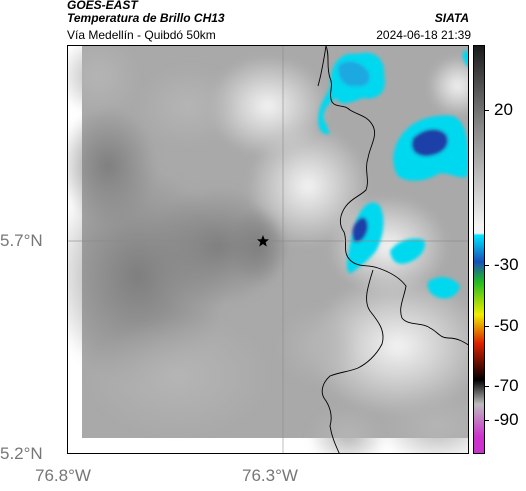  I want to click on longitude-label: 76.8°W, so click(63, 475).